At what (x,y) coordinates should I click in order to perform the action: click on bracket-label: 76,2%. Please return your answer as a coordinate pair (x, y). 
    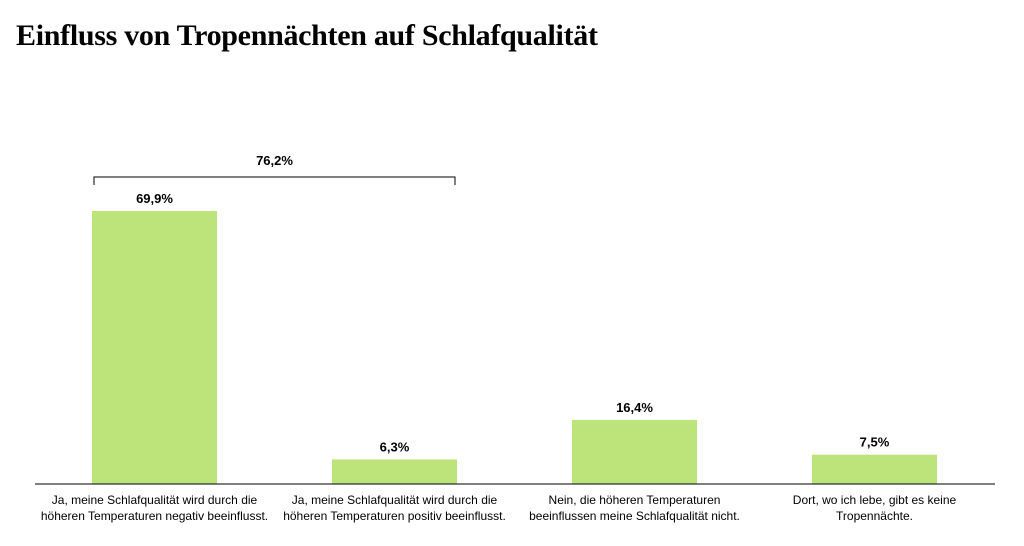
    Looking at the image, I should click on (274, 160).